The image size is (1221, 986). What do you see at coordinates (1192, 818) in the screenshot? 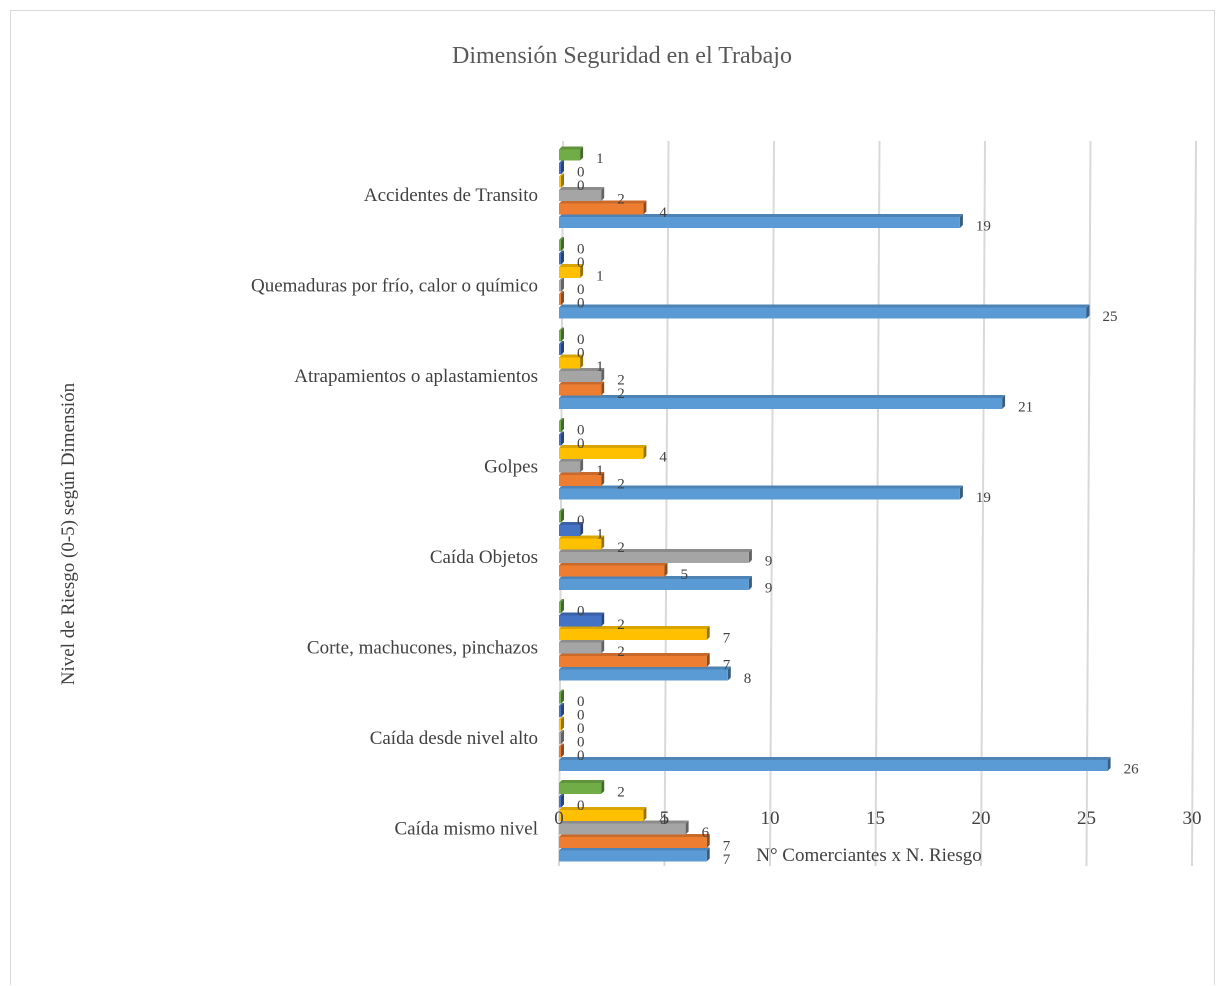
I see `x-tick-label: 30` at bounding box center [1192, 818].